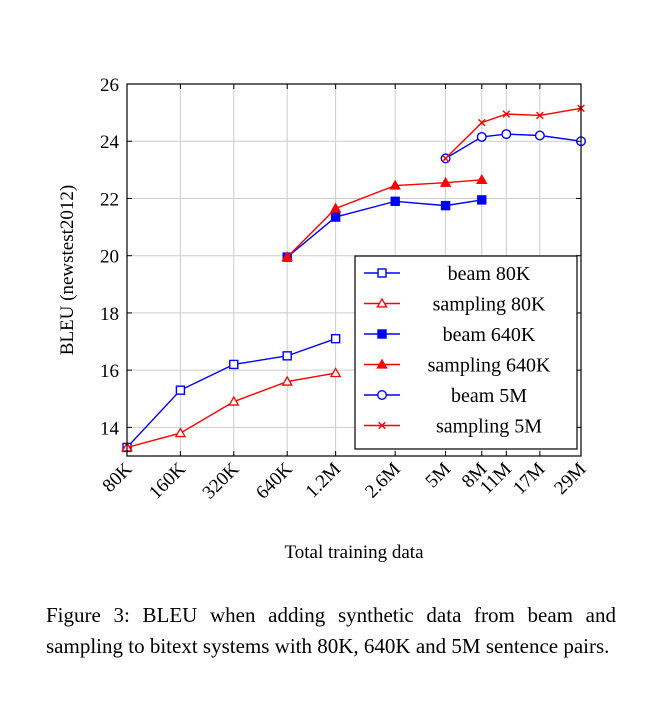  I want to click on y-tick-label: 20, so click(109, 257).